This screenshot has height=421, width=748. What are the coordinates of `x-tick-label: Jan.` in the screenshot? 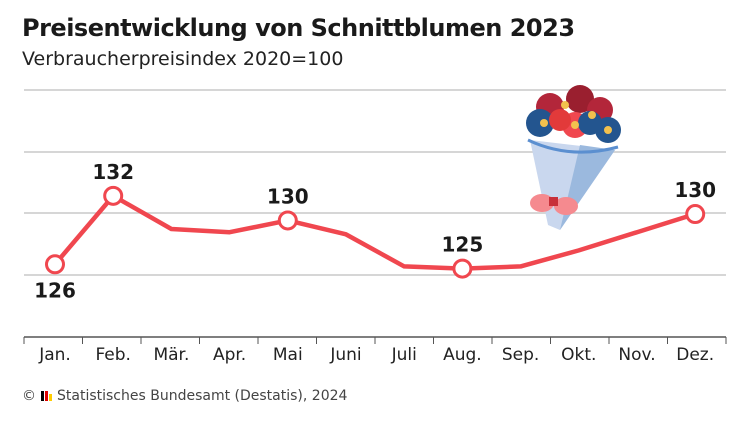 It's located at (54, 355).